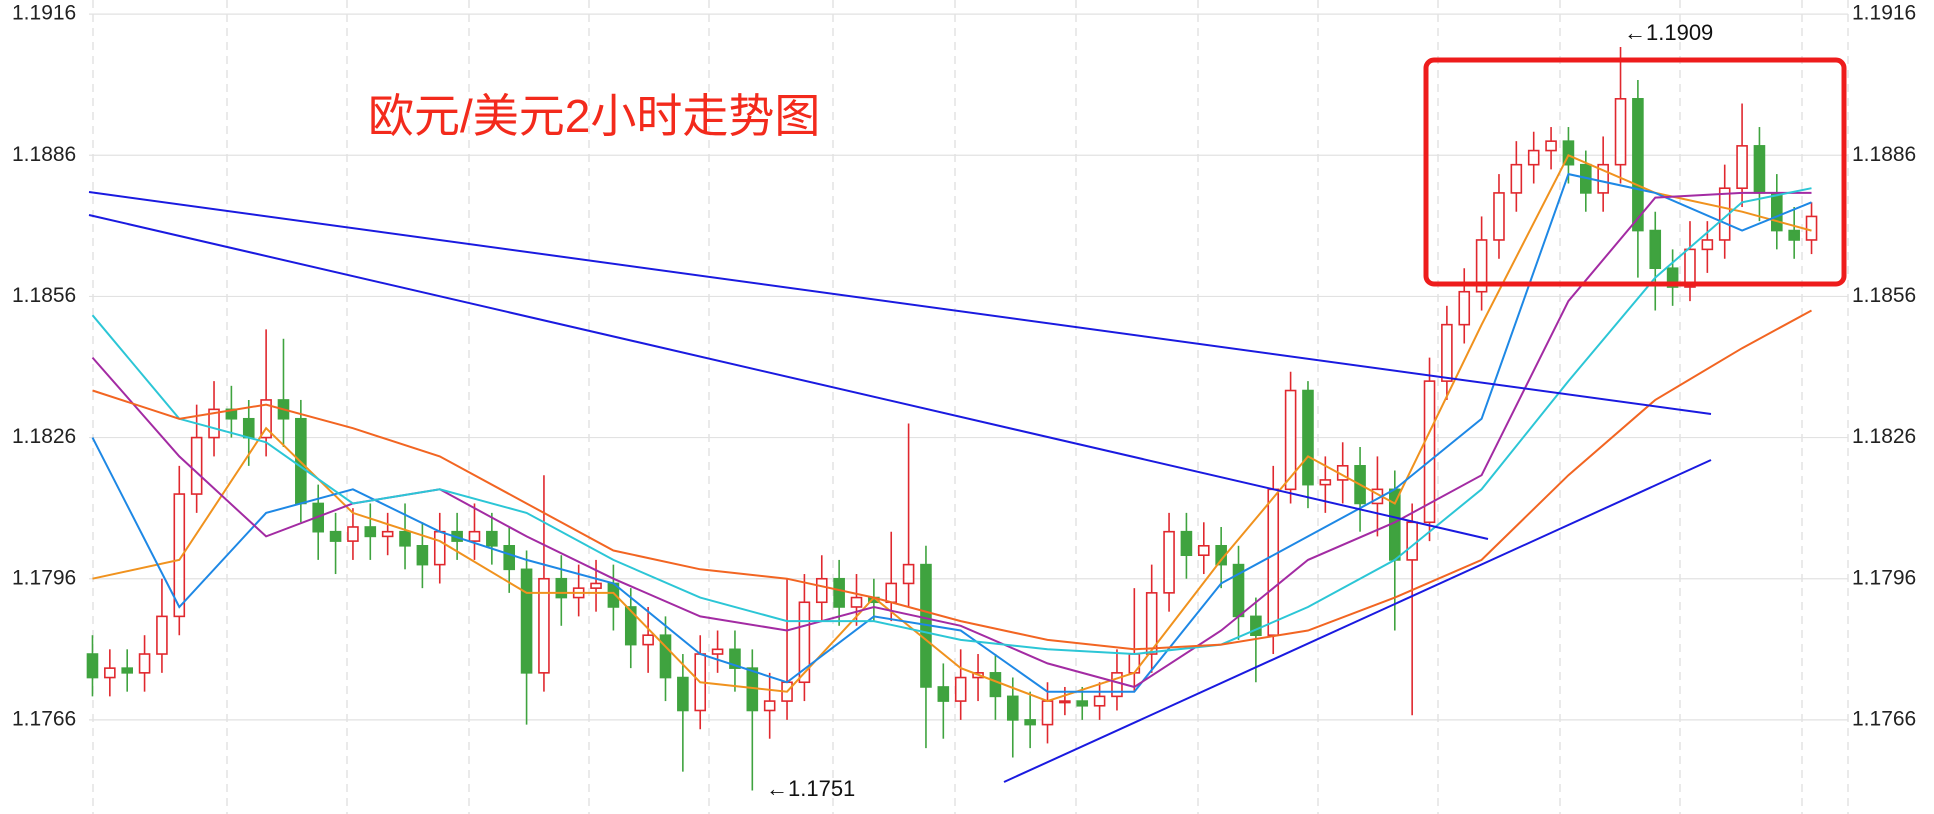 This screenshot has height=814, width=1934. I want to click on highlight-box, so click(1635, 172).